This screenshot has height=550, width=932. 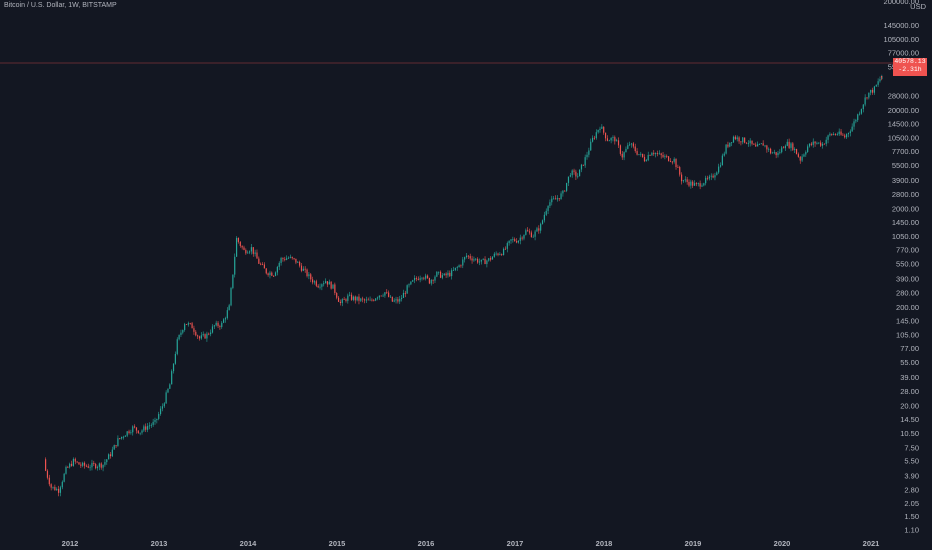 I want to click on price-axis-label: 10.50, so click(x=909, y=433).